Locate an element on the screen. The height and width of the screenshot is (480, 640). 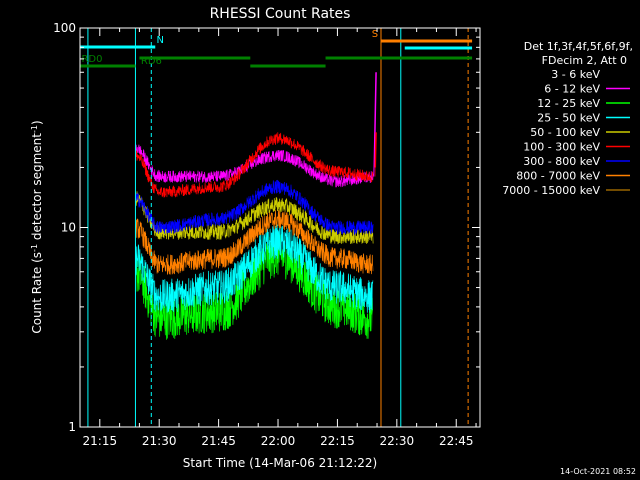
legend-entry-label: 800 - 7000 keV is located at coordinates (558, 176).